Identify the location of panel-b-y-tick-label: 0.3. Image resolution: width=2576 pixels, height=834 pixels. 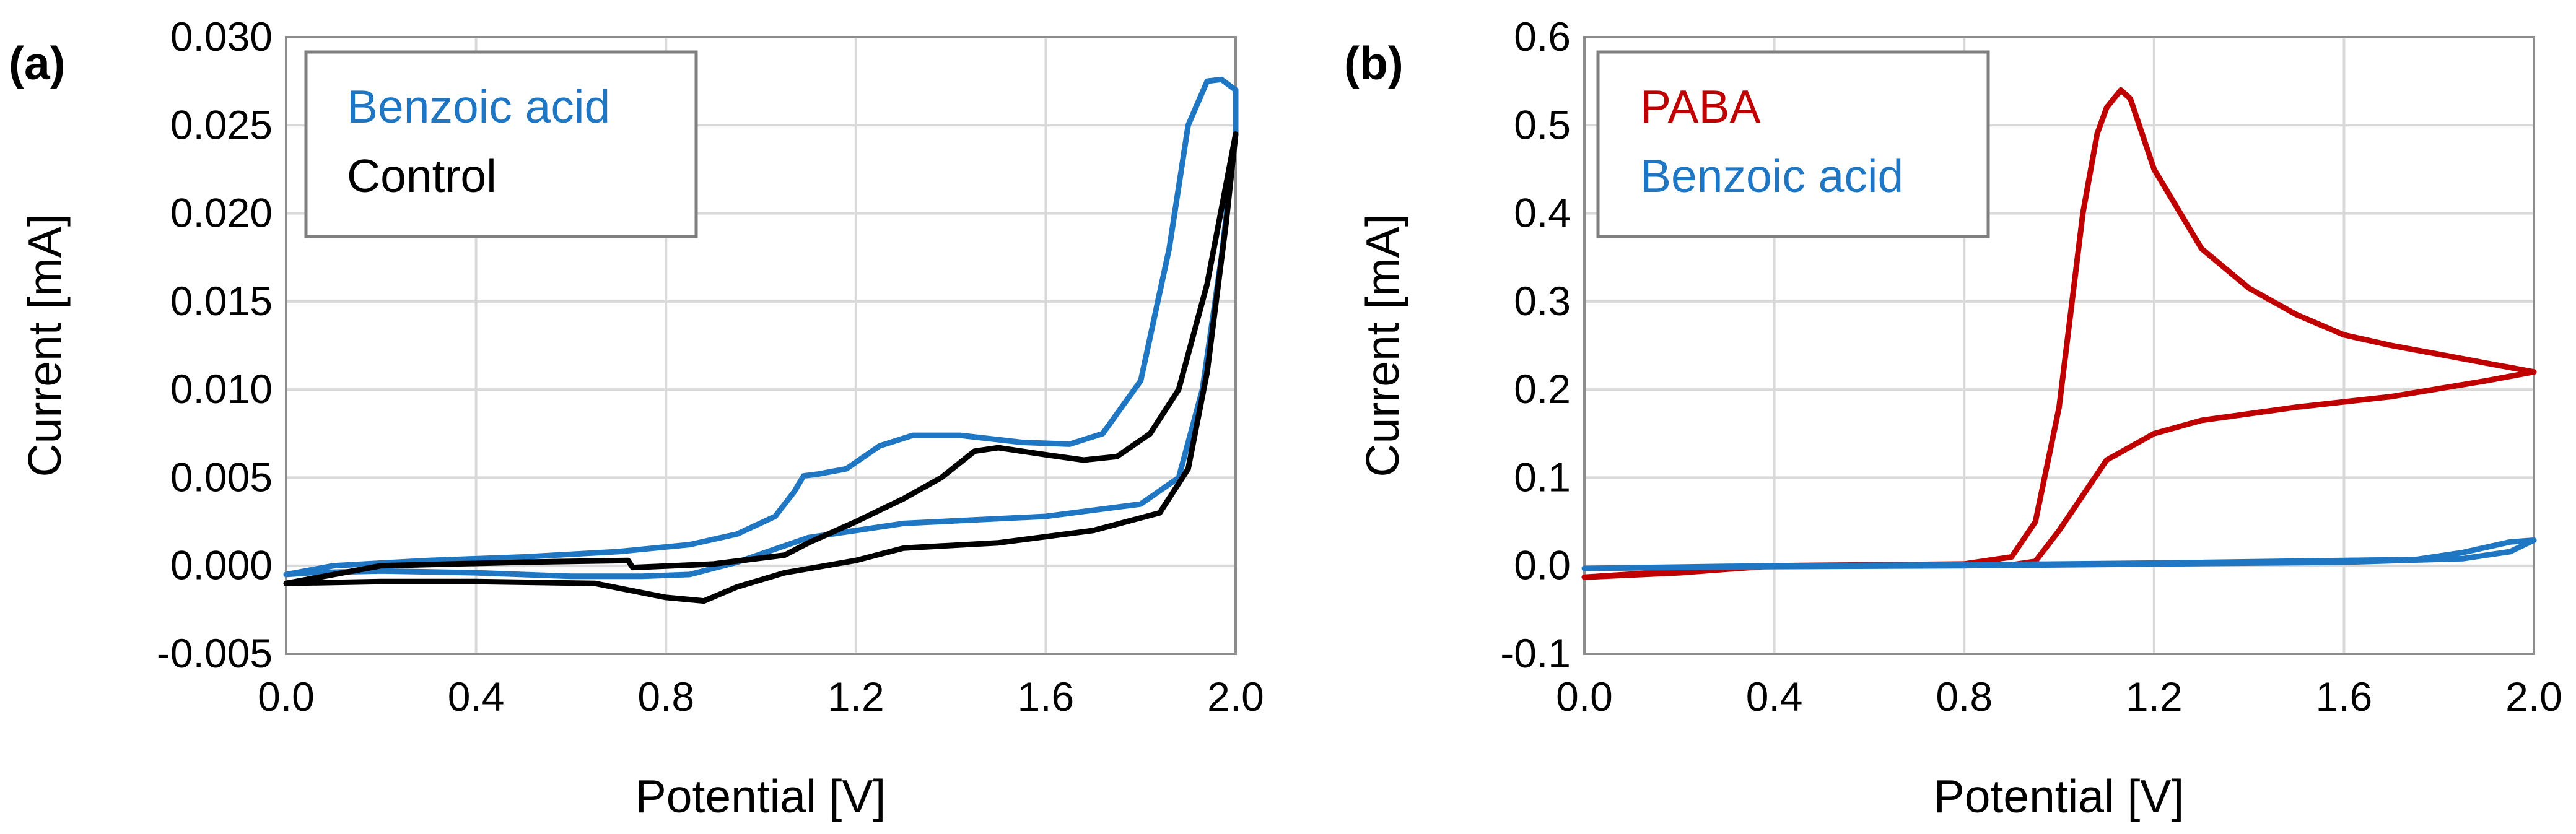
(1542, 301).